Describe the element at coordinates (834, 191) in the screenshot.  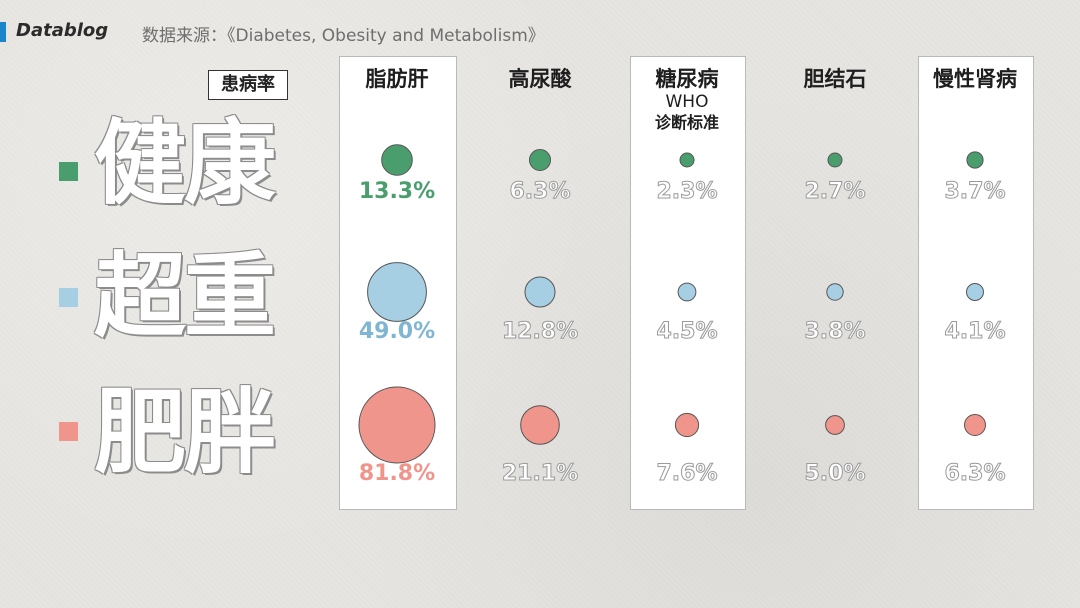
I see `value-label: 2.7%` at that location.